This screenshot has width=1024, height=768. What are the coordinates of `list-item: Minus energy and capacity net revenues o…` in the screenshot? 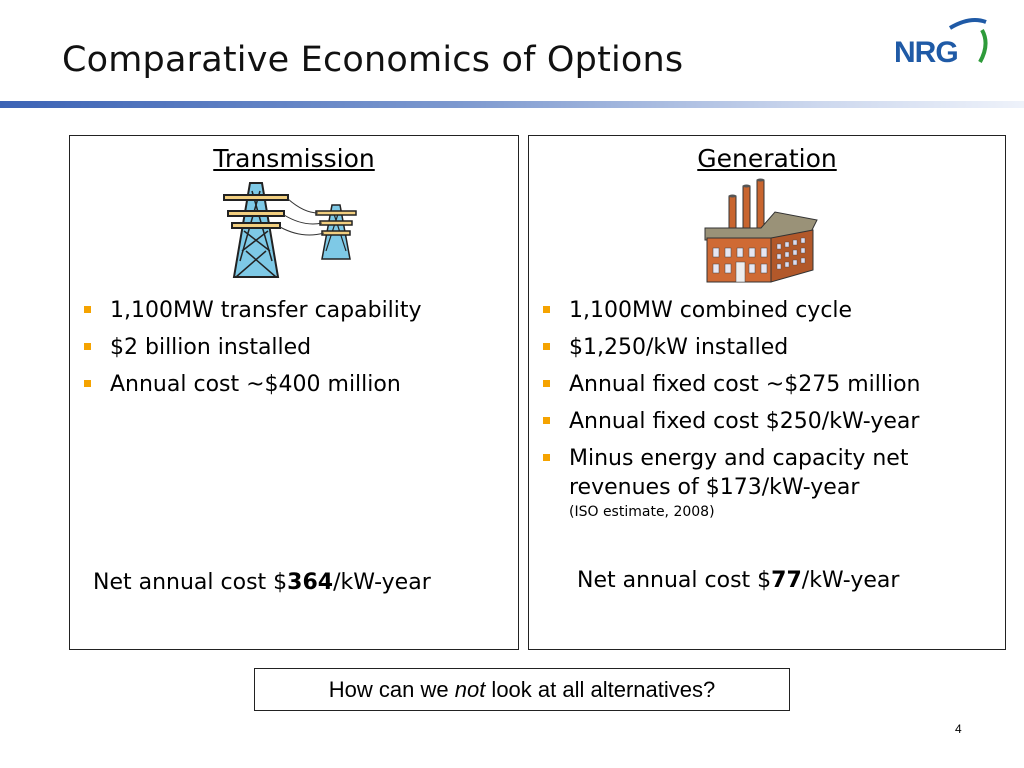 It's located at (765, 483).